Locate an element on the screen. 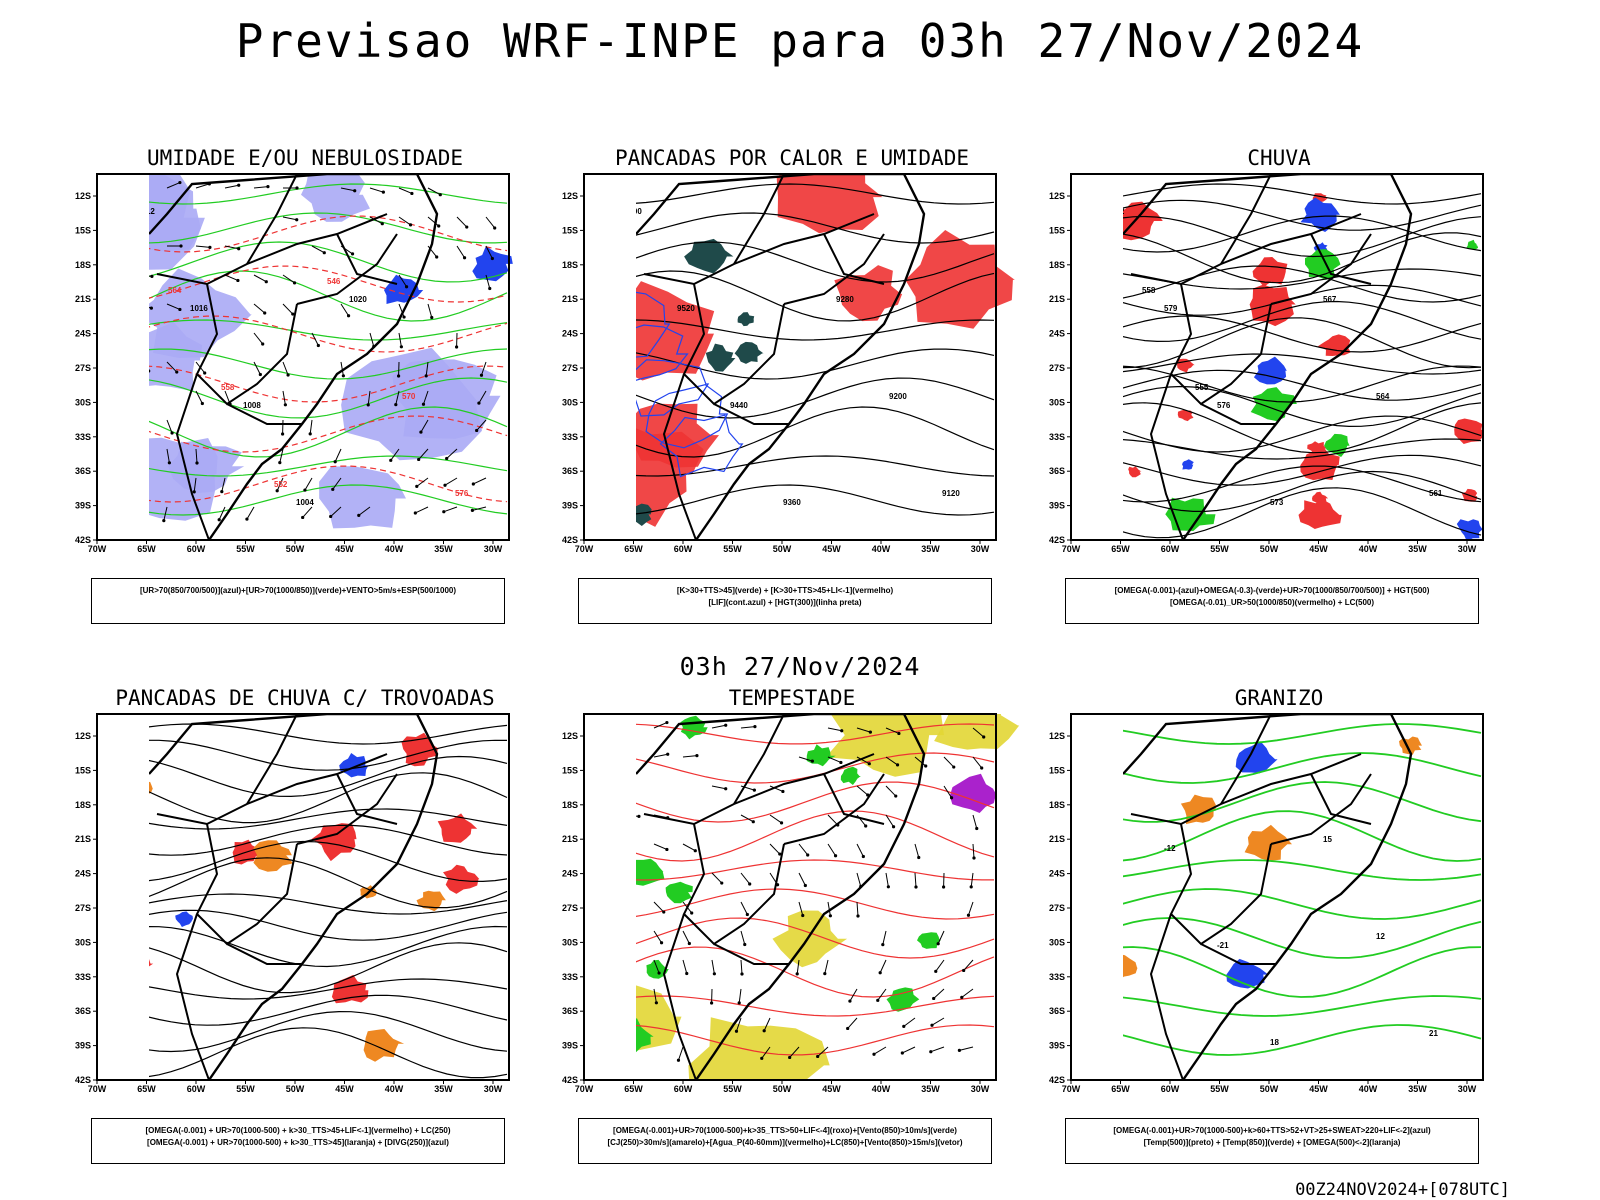 This screenshot has height=1200, width=1600. contour-value-label: 555 is located at coordinates (1202, 387).